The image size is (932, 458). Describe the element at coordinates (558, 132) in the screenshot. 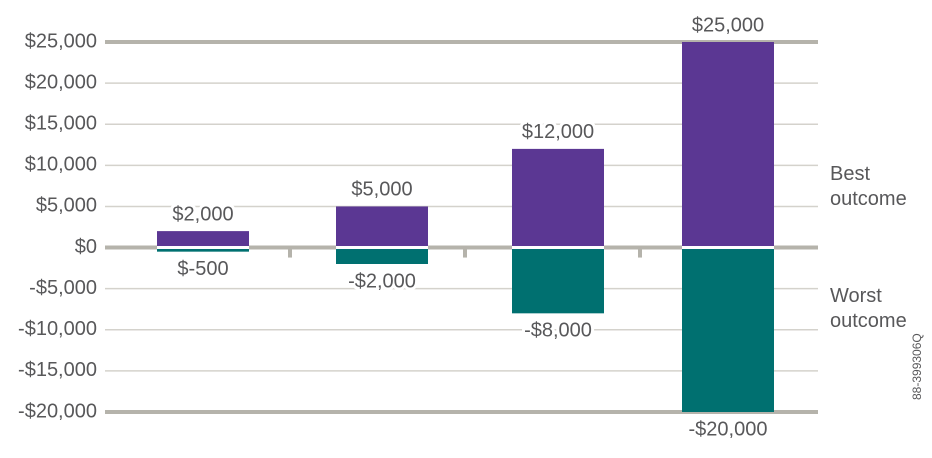

I see `value-label: $12,000` at that location.